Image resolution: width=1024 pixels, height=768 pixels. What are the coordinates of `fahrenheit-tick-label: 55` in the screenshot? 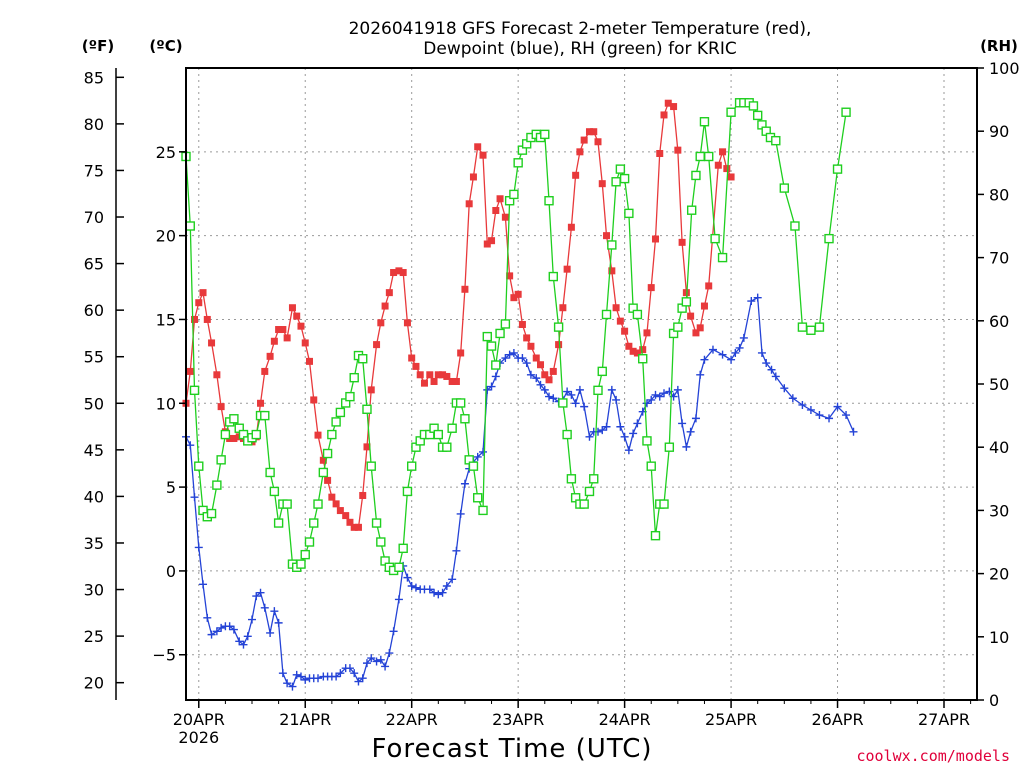 It's located at (94, 357).